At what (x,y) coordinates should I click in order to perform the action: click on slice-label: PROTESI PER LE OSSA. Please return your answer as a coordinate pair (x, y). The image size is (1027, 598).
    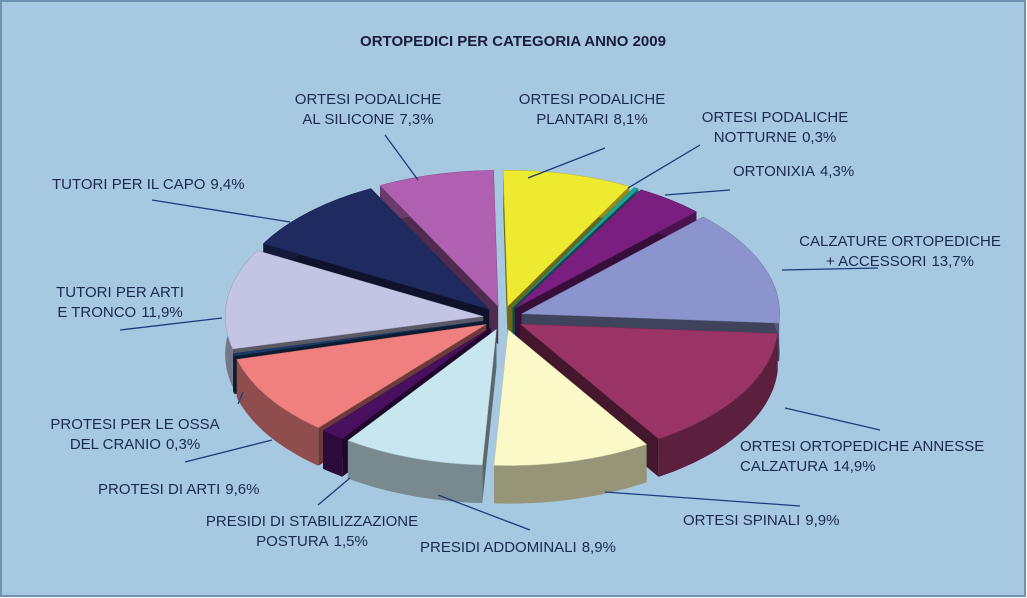
    Looking at the image, I should click on (134, 424).